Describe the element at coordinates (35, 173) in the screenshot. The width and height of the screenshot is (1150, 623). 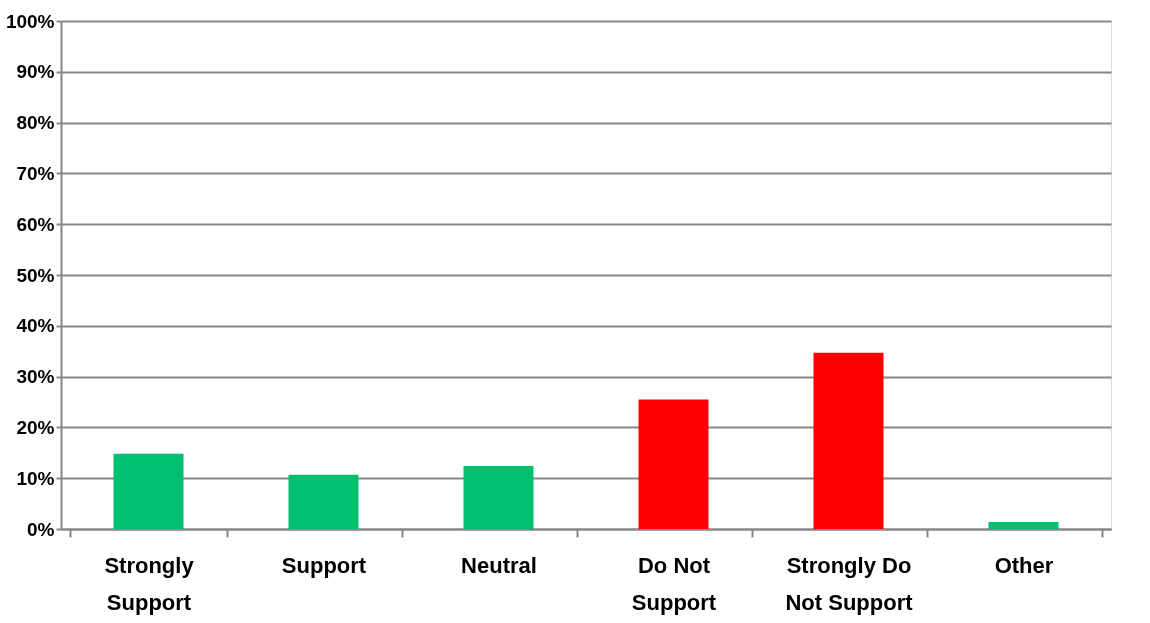
I see `y-tick-label: 70%` at that location.